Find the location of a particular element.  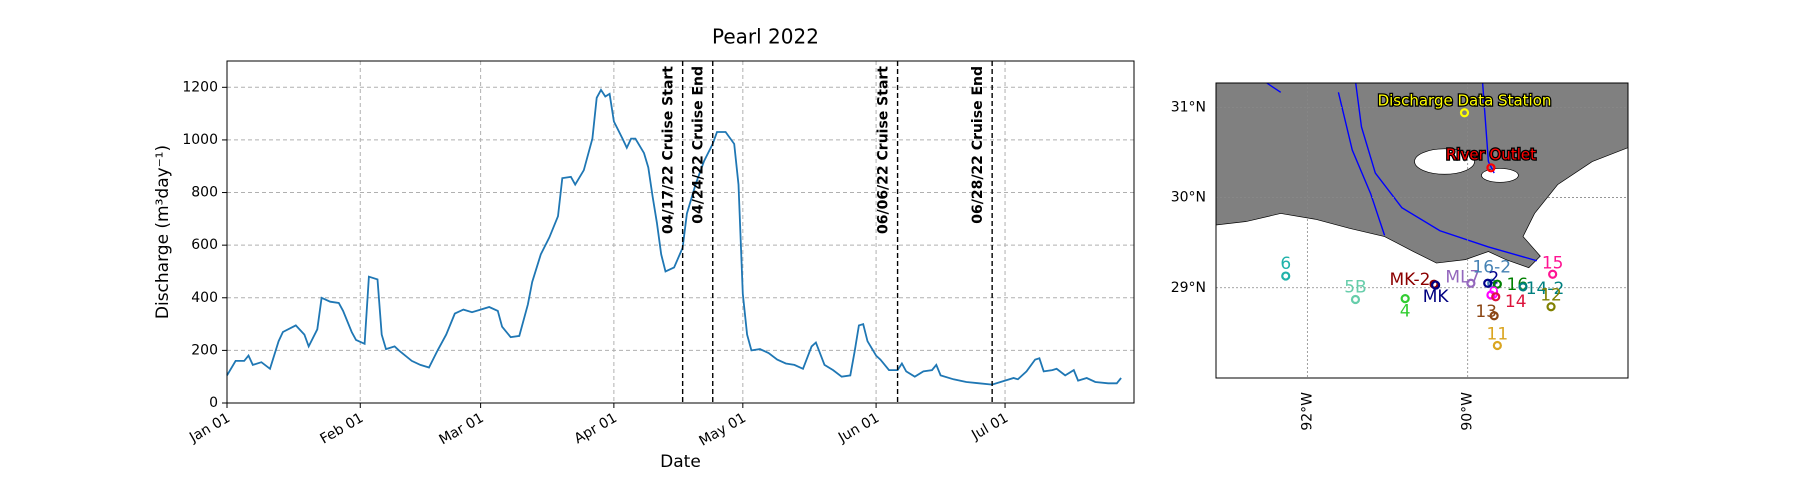

cruise-label: 06/28/22 Cruise End is located at coordinates (978, 145).